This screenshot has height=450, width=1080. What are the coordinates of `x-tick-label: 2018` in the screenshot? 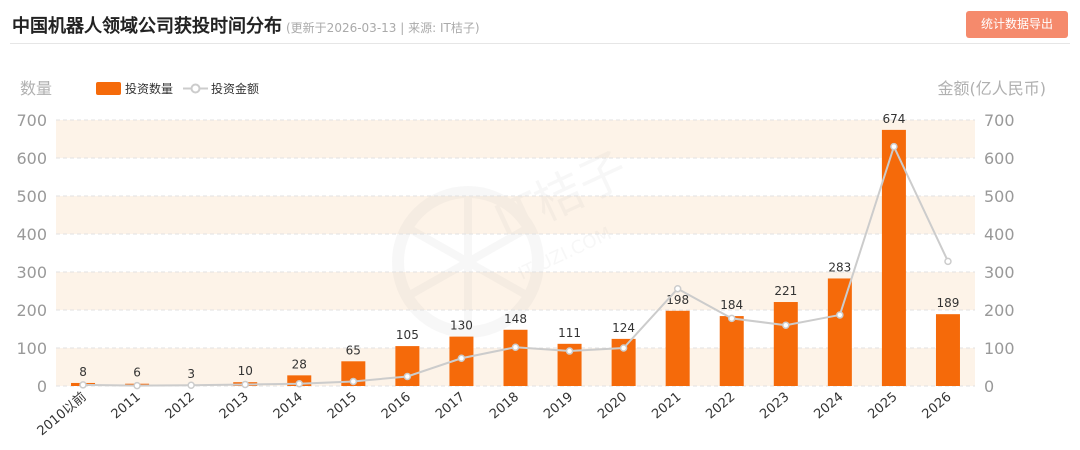 It's located at (504, 406).